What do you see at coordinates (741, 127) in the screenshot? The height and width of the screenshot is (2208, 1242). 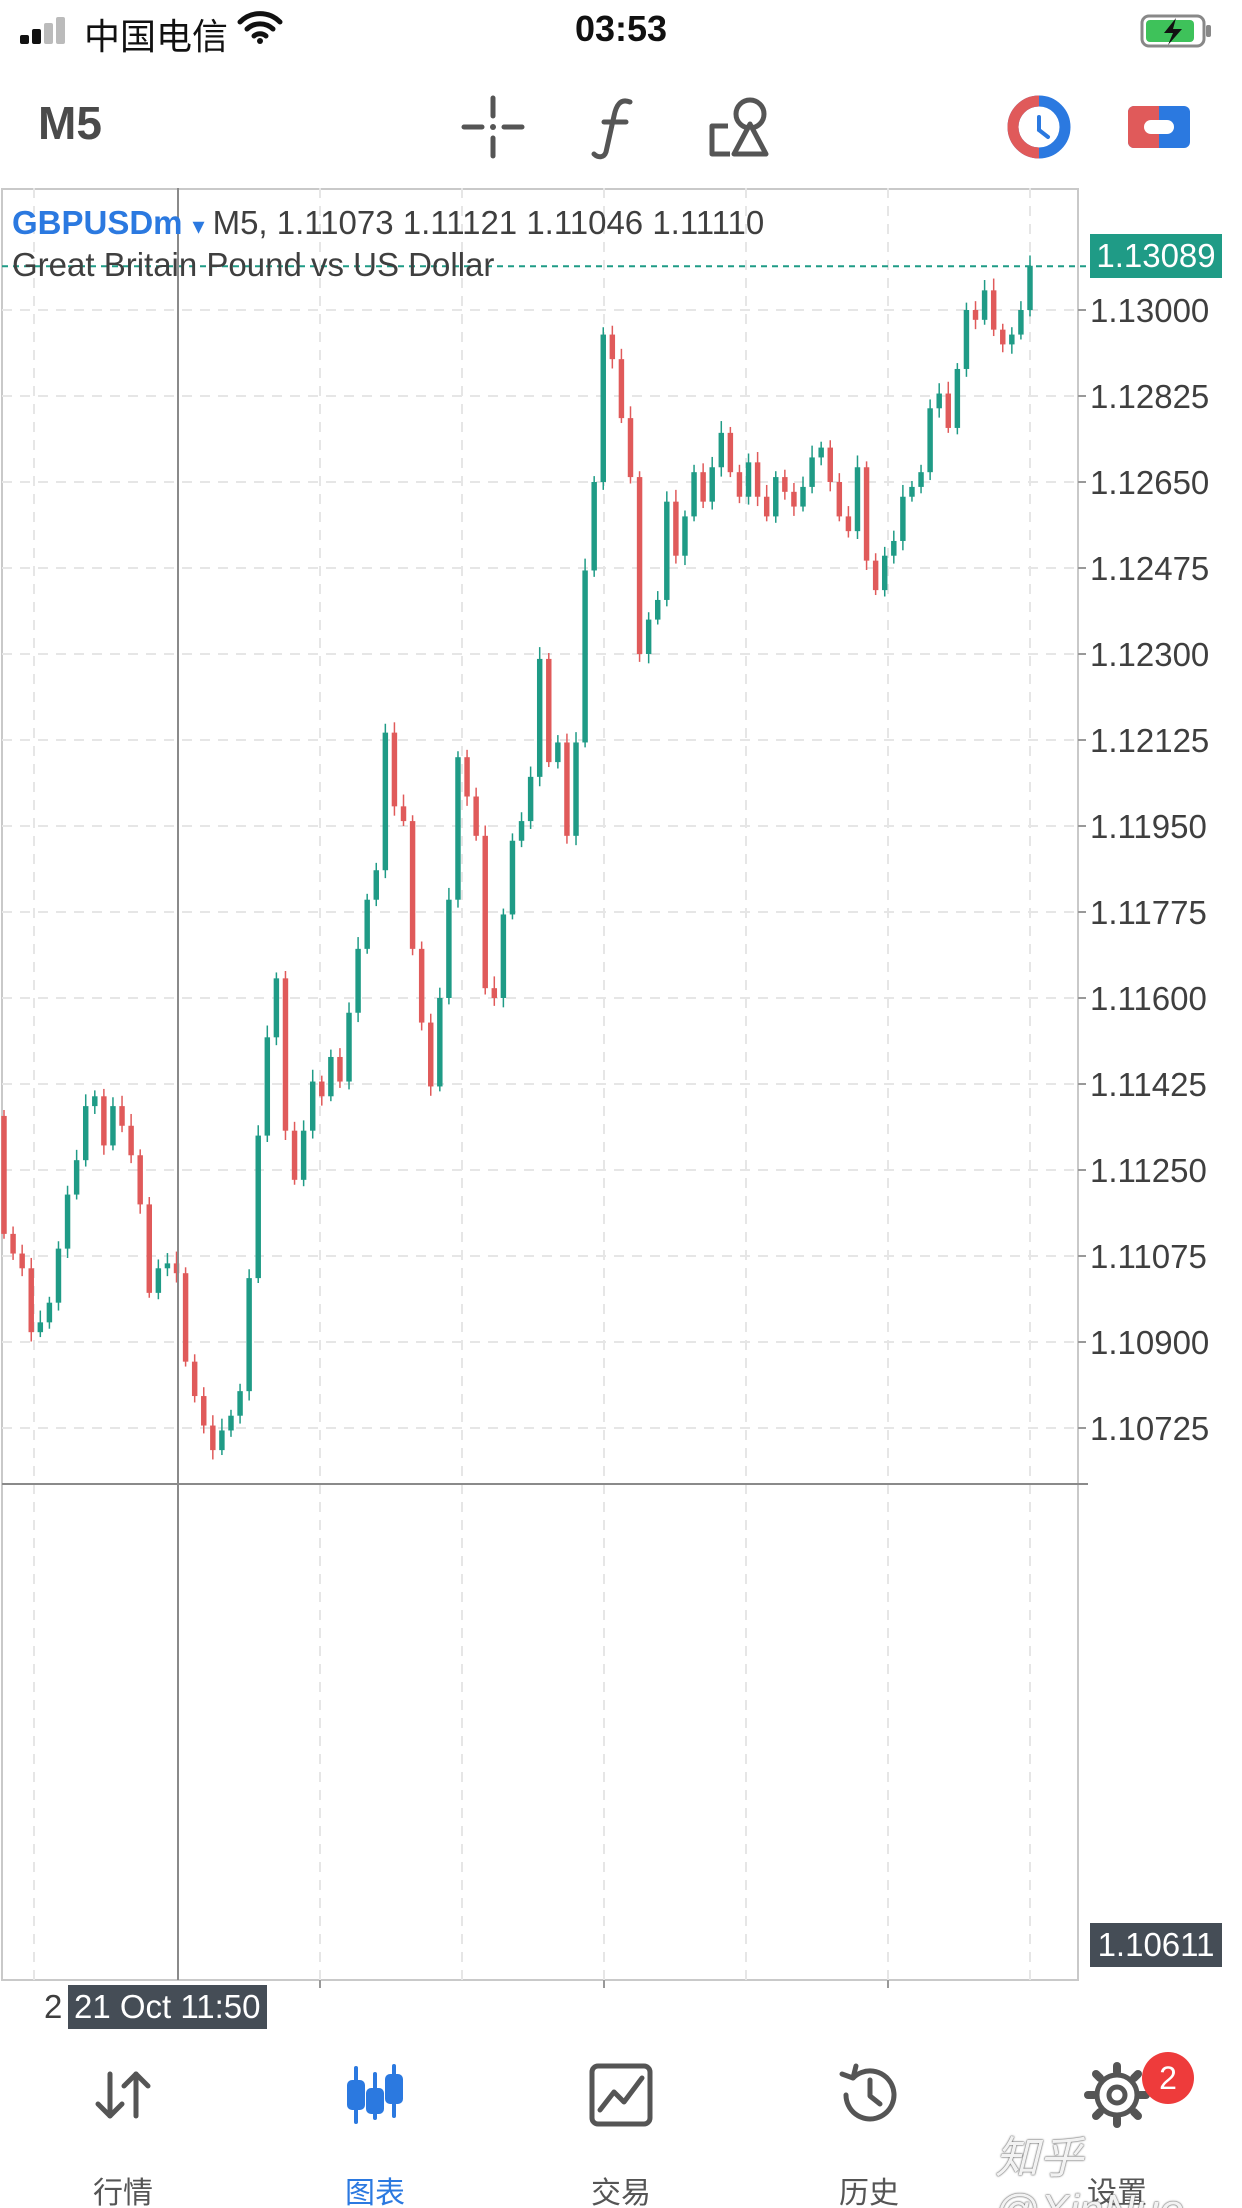 I see `objects-icon` at bounding box center [741, 127].